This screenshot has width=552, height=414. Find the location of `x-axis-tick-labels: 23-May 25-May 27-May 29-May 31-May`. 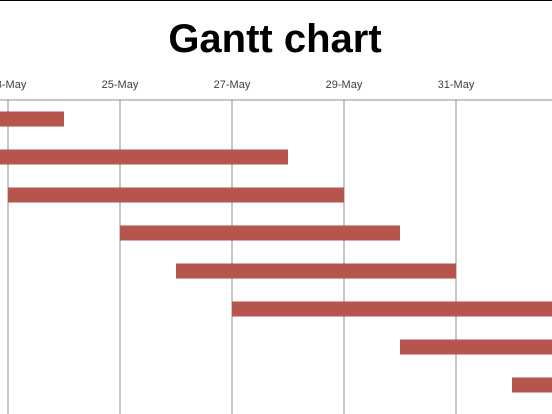

x-axis-tick-labels: 23-May 25-May 27-May 29-May 31-May is located at coordinates (237, 85).